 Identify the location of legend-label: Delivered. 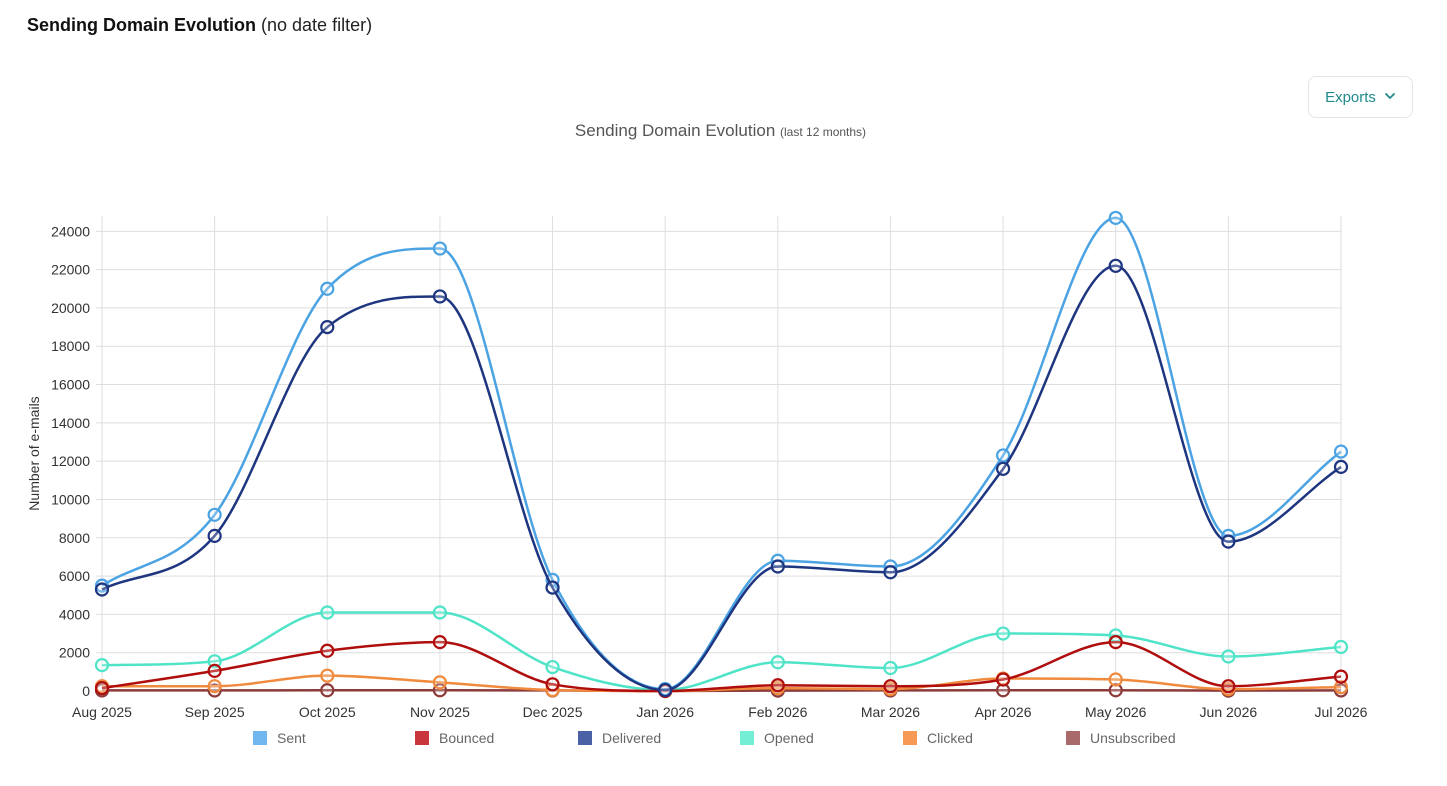
(632, 738).